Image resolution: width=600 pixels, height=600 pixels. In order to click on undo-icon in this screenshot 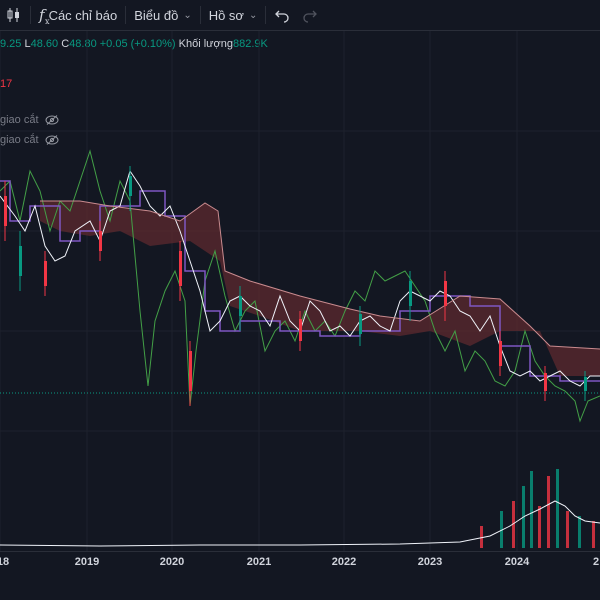, I will do `click(282, 16)`.